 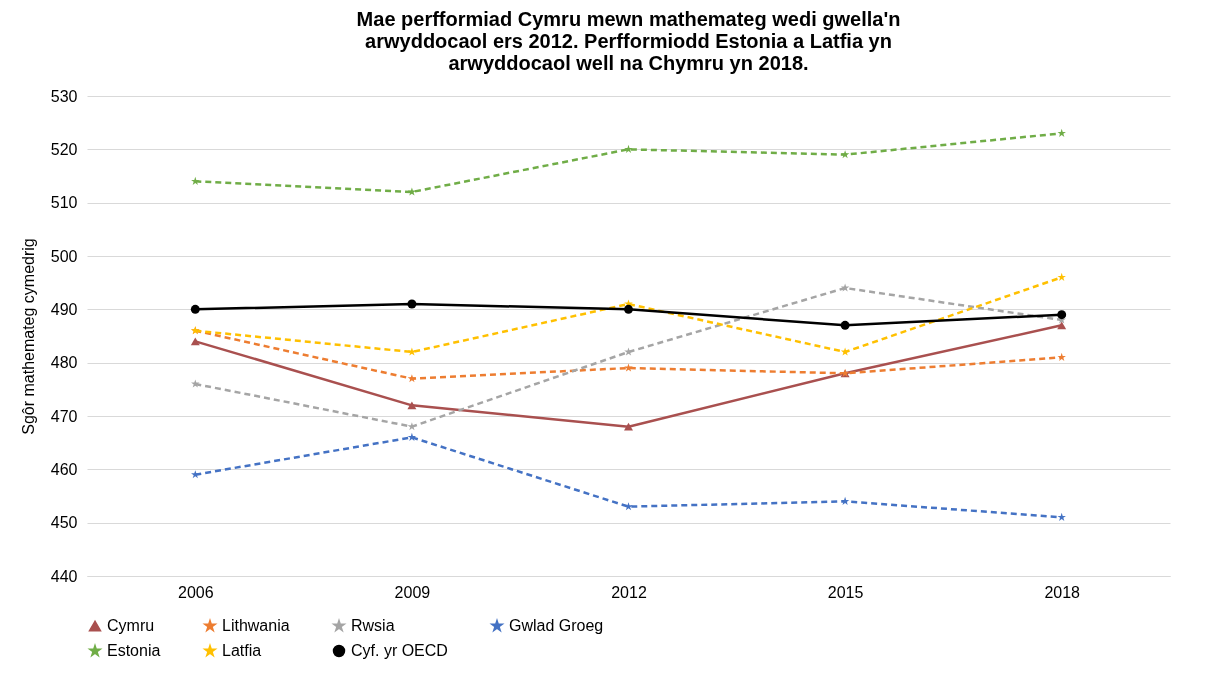 I want to click on y-tick-label: 460, so click(x=64, y=469).